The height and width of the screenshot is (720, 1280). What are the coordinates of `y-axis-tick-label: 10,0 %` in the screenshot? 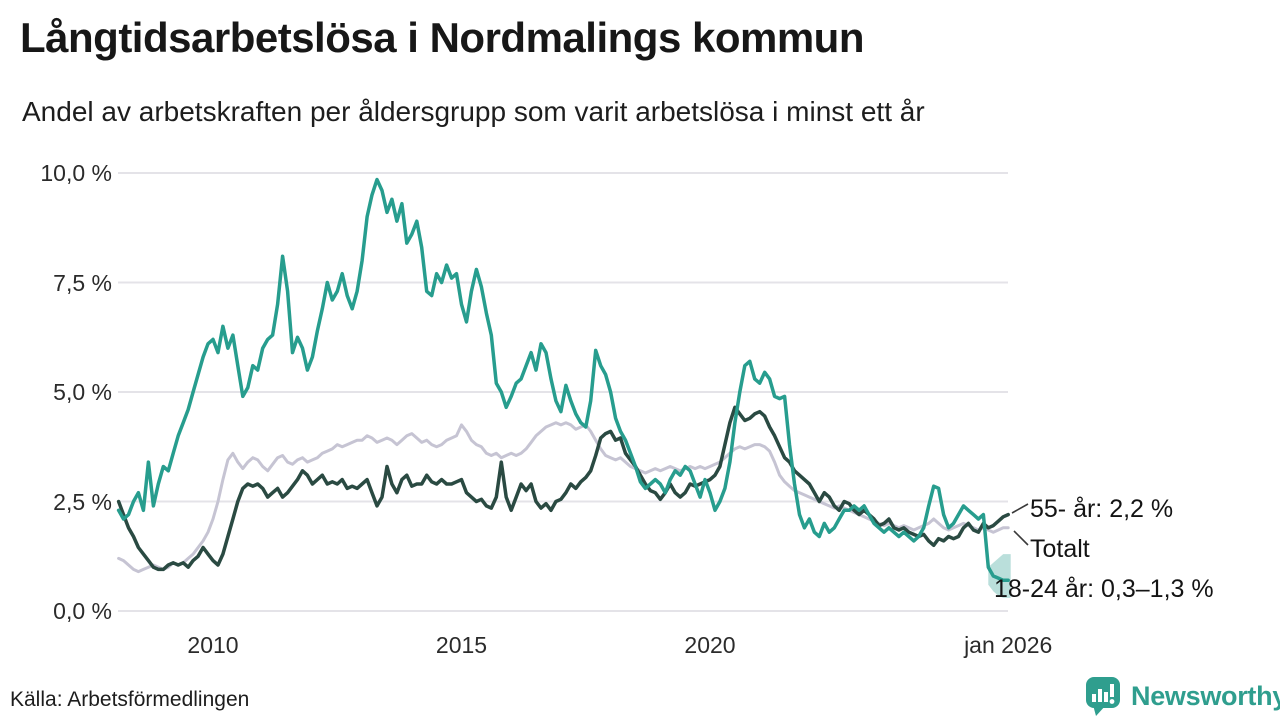 It's located at (76, 173).